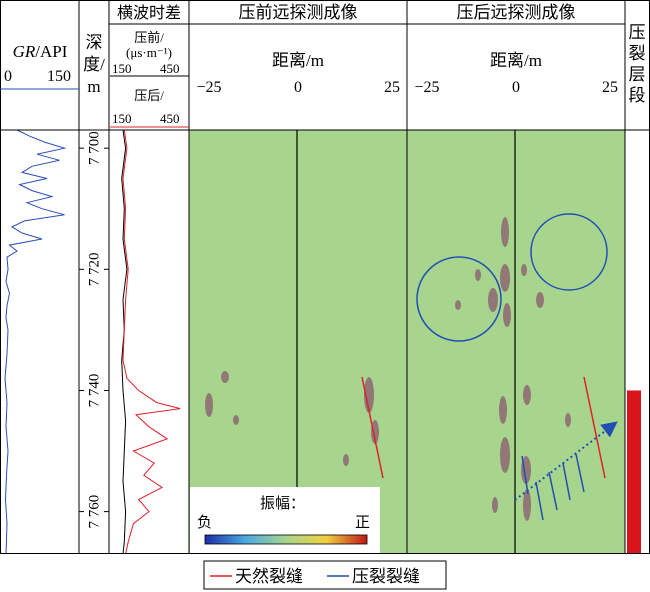  Describe the element at coordinates (94, 269) in the screenshot. I see `depth-tick-label: 7 720` at that location.